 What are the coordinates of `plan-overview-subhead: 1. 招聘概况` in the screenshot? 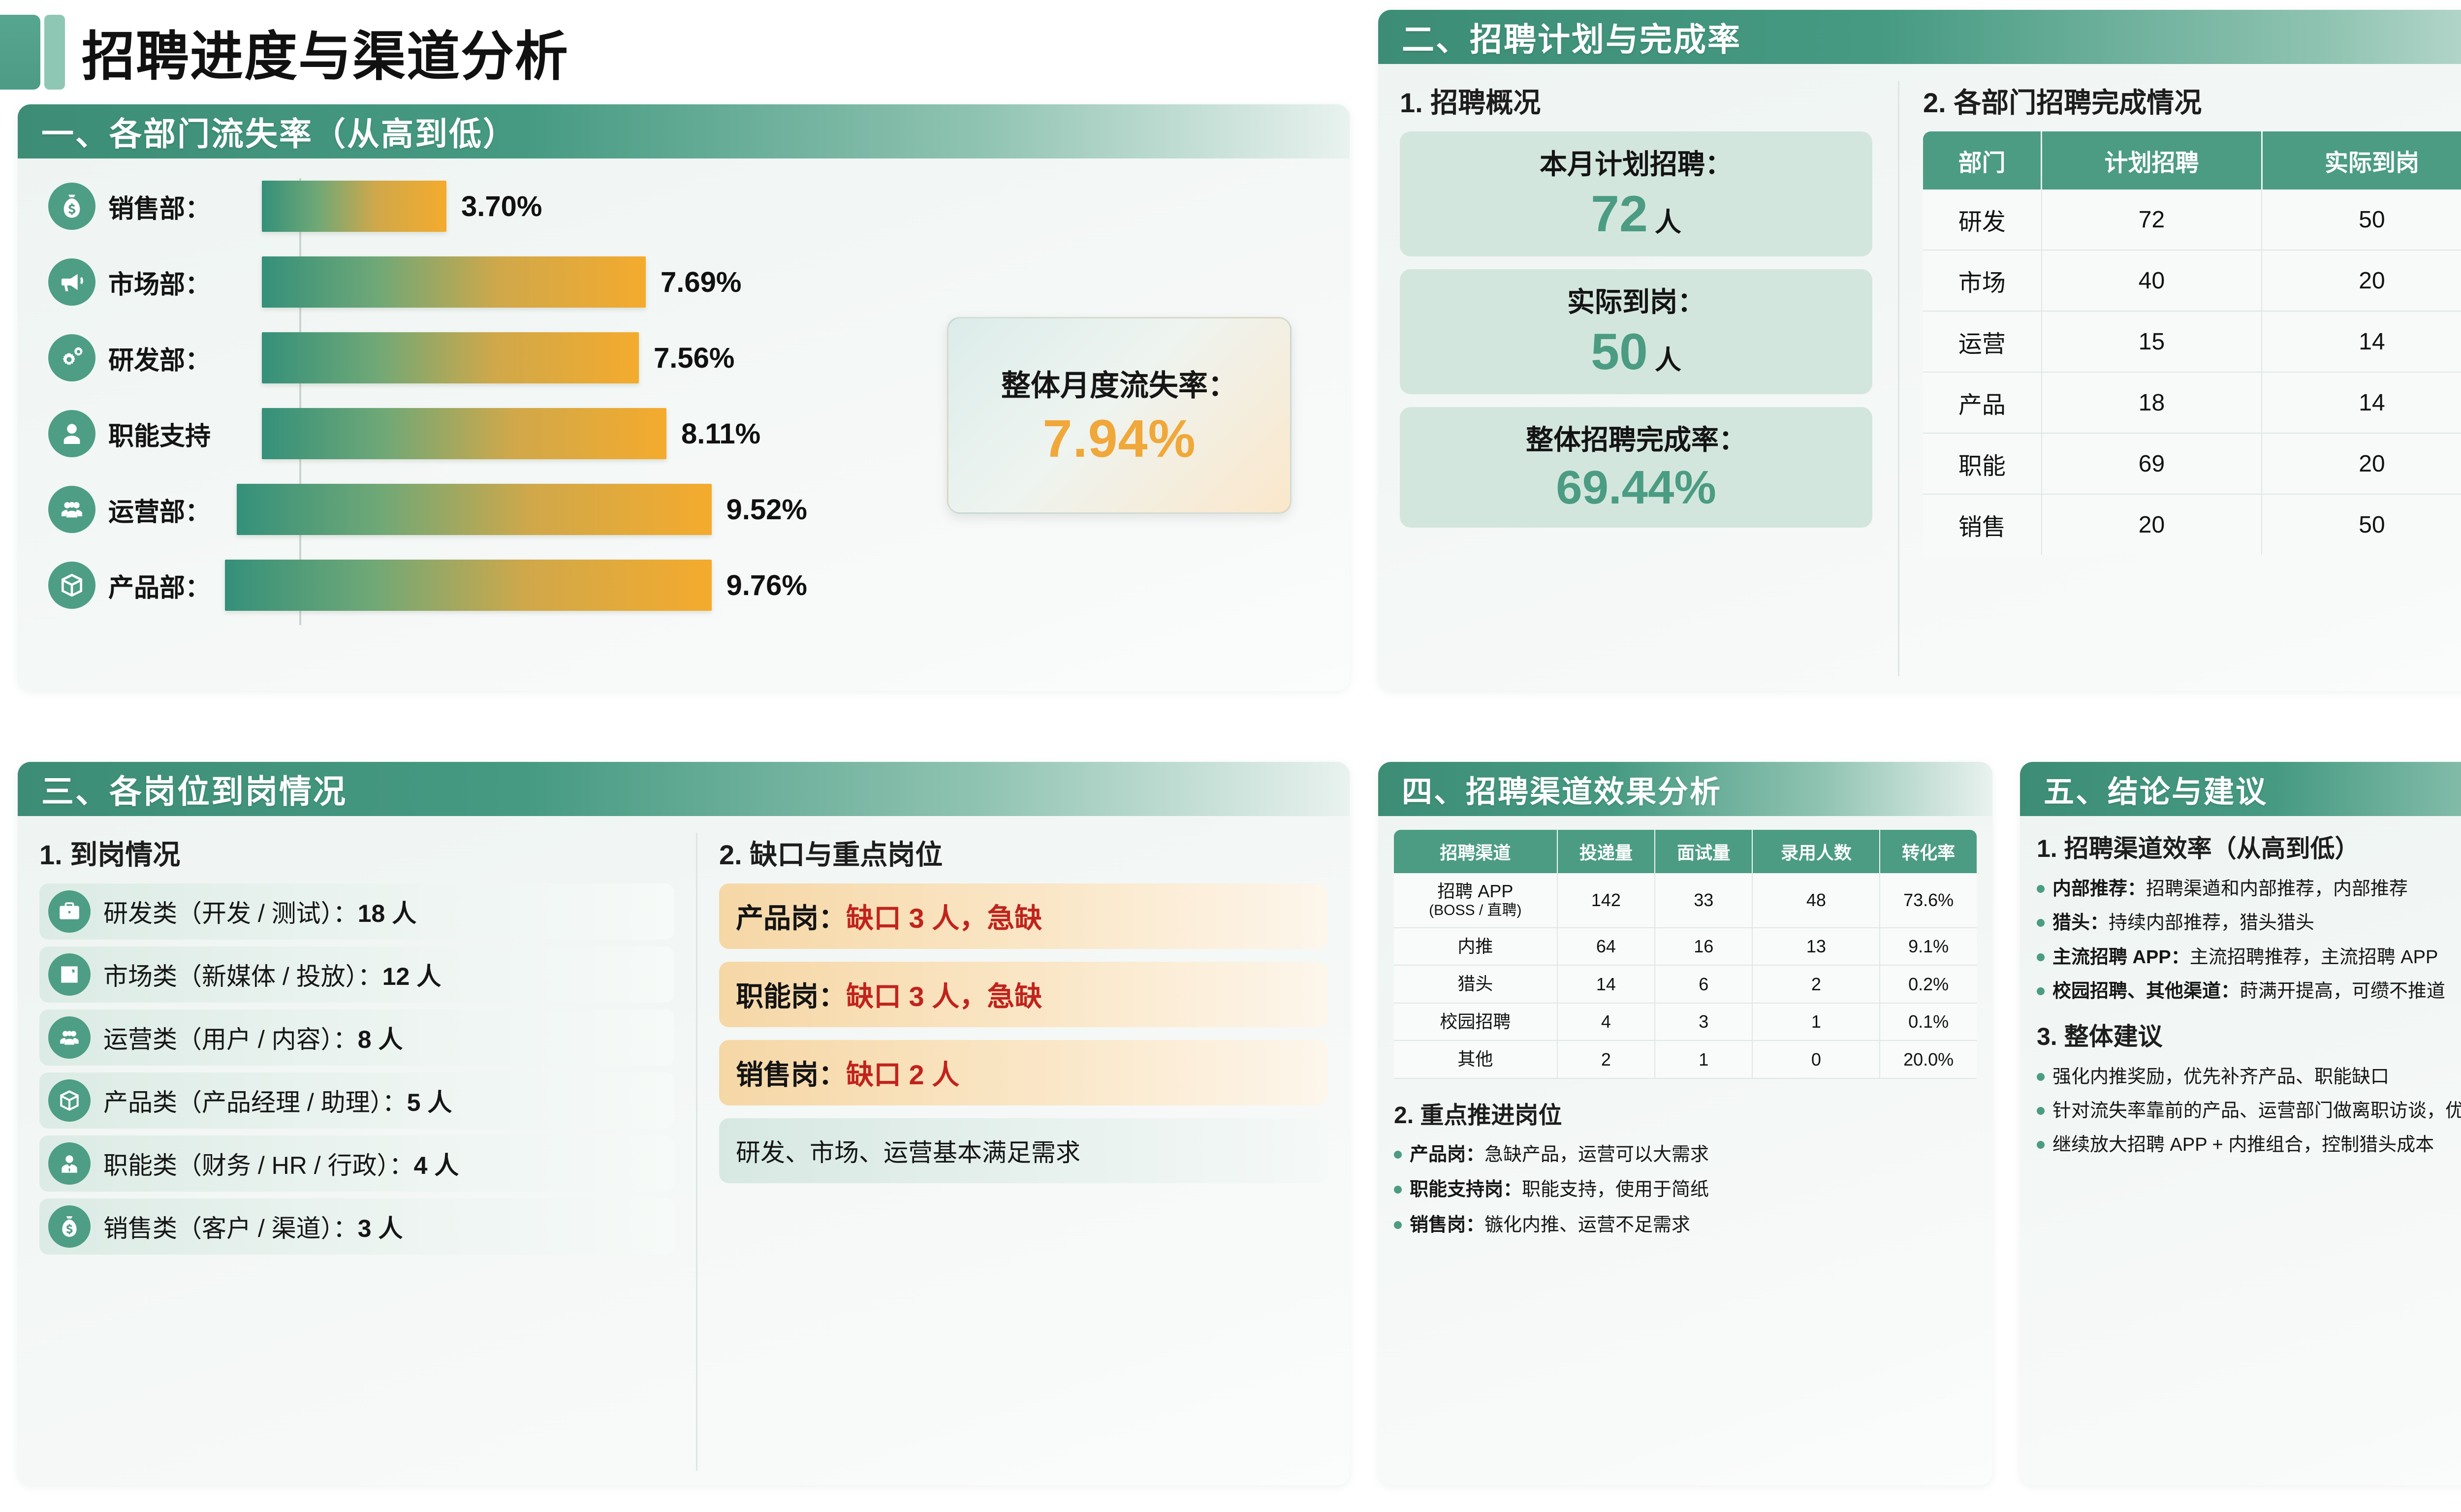 It's located at (1470, 102).